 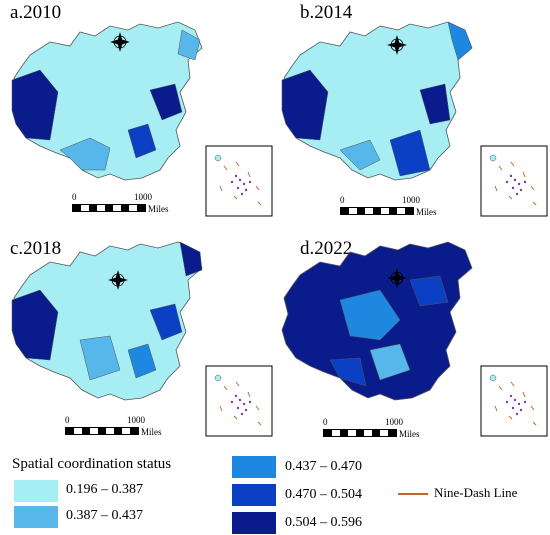 What do you see at coordinates (323, 494) in the screenshot?
I see `legend-range-4: 0.470 – 0.504` at bounding box center [323, 494].